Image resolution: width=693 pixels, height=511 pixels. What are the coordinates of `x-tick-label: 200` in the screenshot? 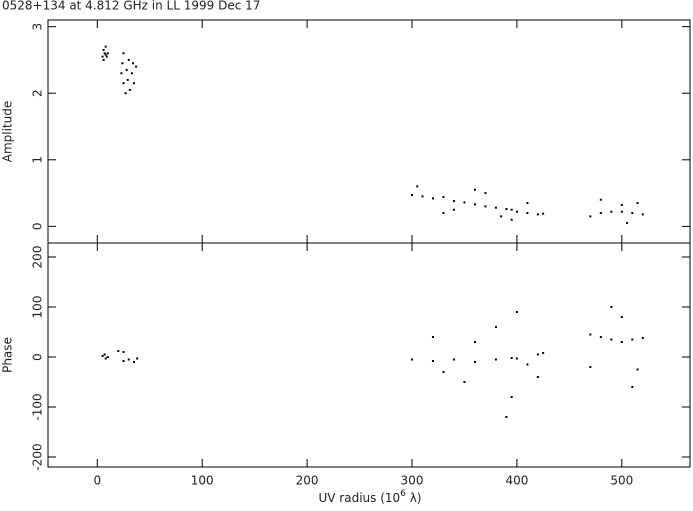 It's located at (307, 481).